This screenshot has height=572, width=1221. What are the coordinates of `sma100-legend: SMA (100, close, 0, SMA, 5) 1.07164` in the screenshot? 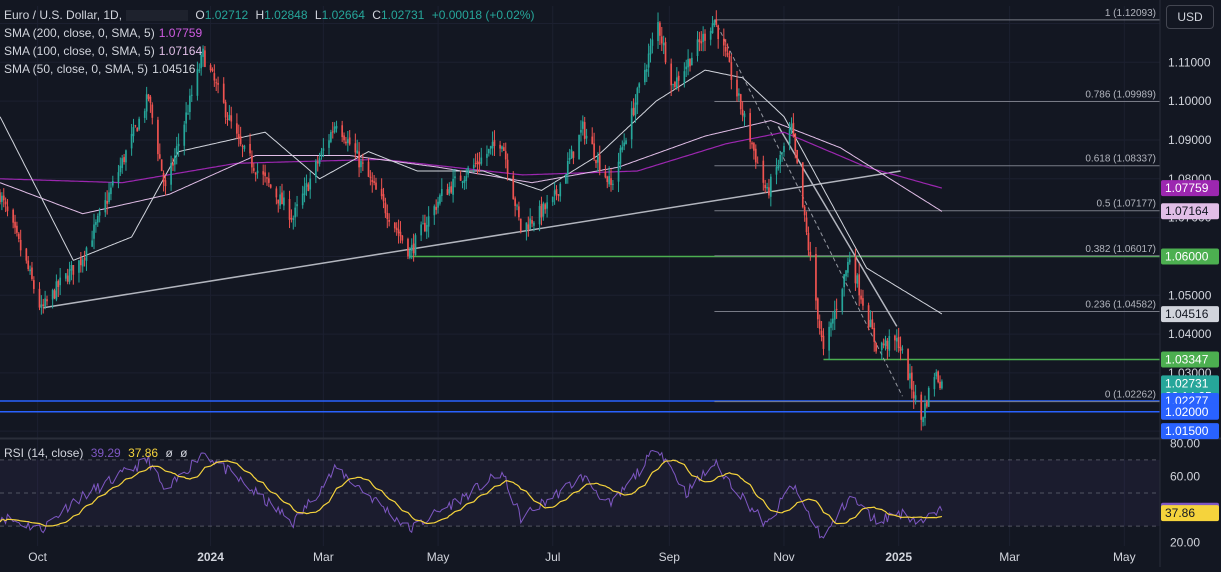 It's located at (271, 51).